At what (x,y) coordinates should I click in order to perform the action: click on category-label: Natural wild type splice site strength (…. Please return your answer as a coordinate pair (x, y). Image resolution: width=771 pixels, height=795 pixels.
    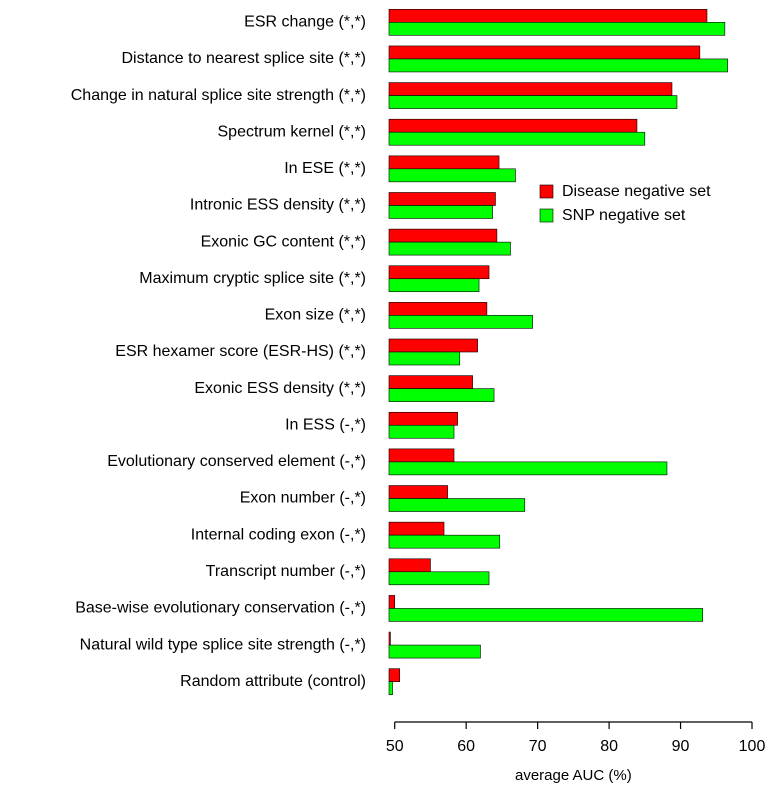
    Looking at the image, I should click on (223, 644).